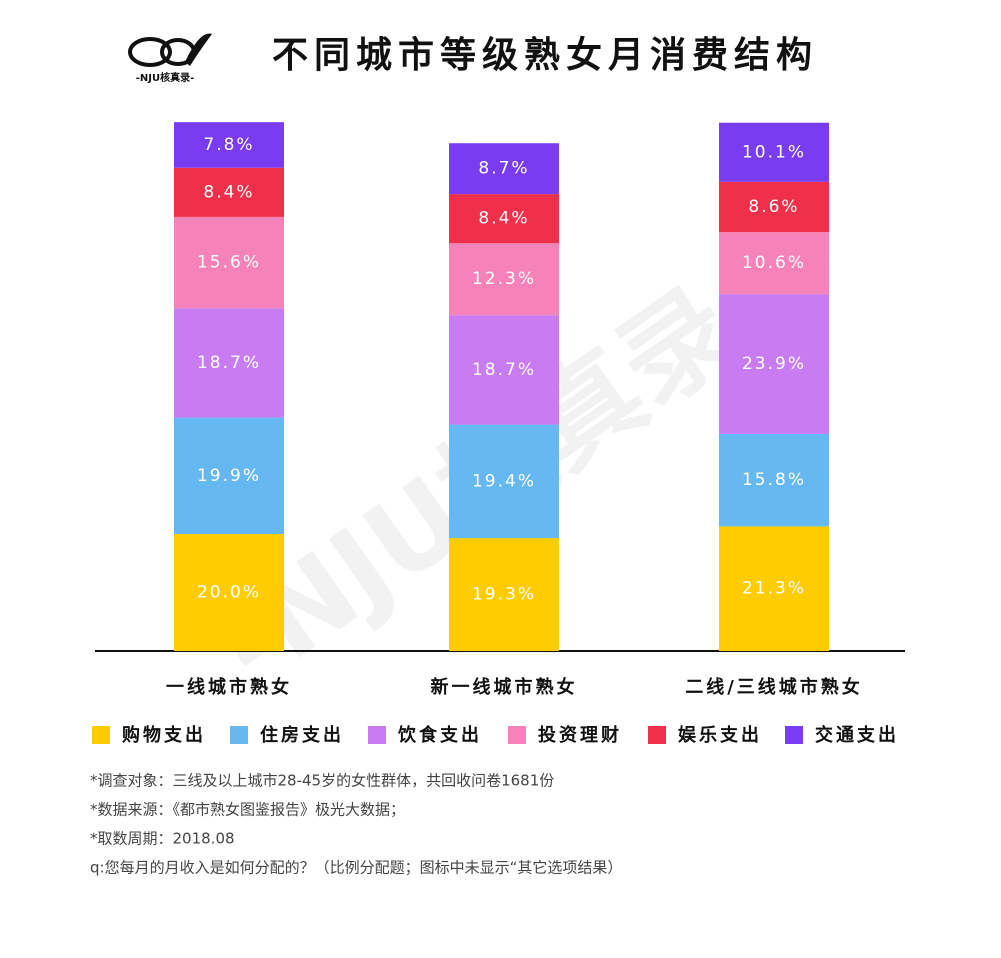 This screenshot has width=1001, height=958. I want to click on logo: -NJU核真录-, so click(170, 58).